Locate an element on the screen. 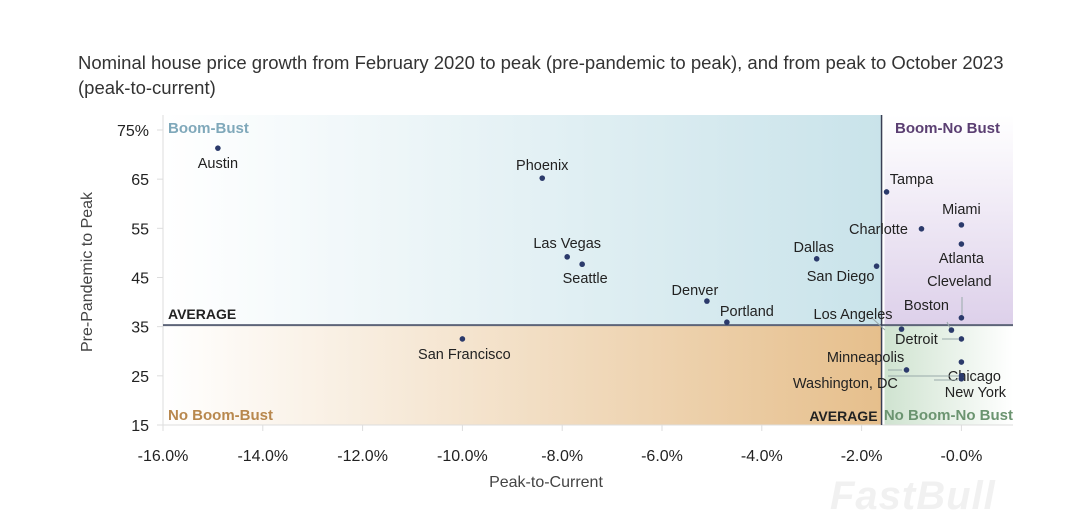 This screenshot has height=527, width=1086. x-tick-label: -0.0% is located at coordinates (962, 456).